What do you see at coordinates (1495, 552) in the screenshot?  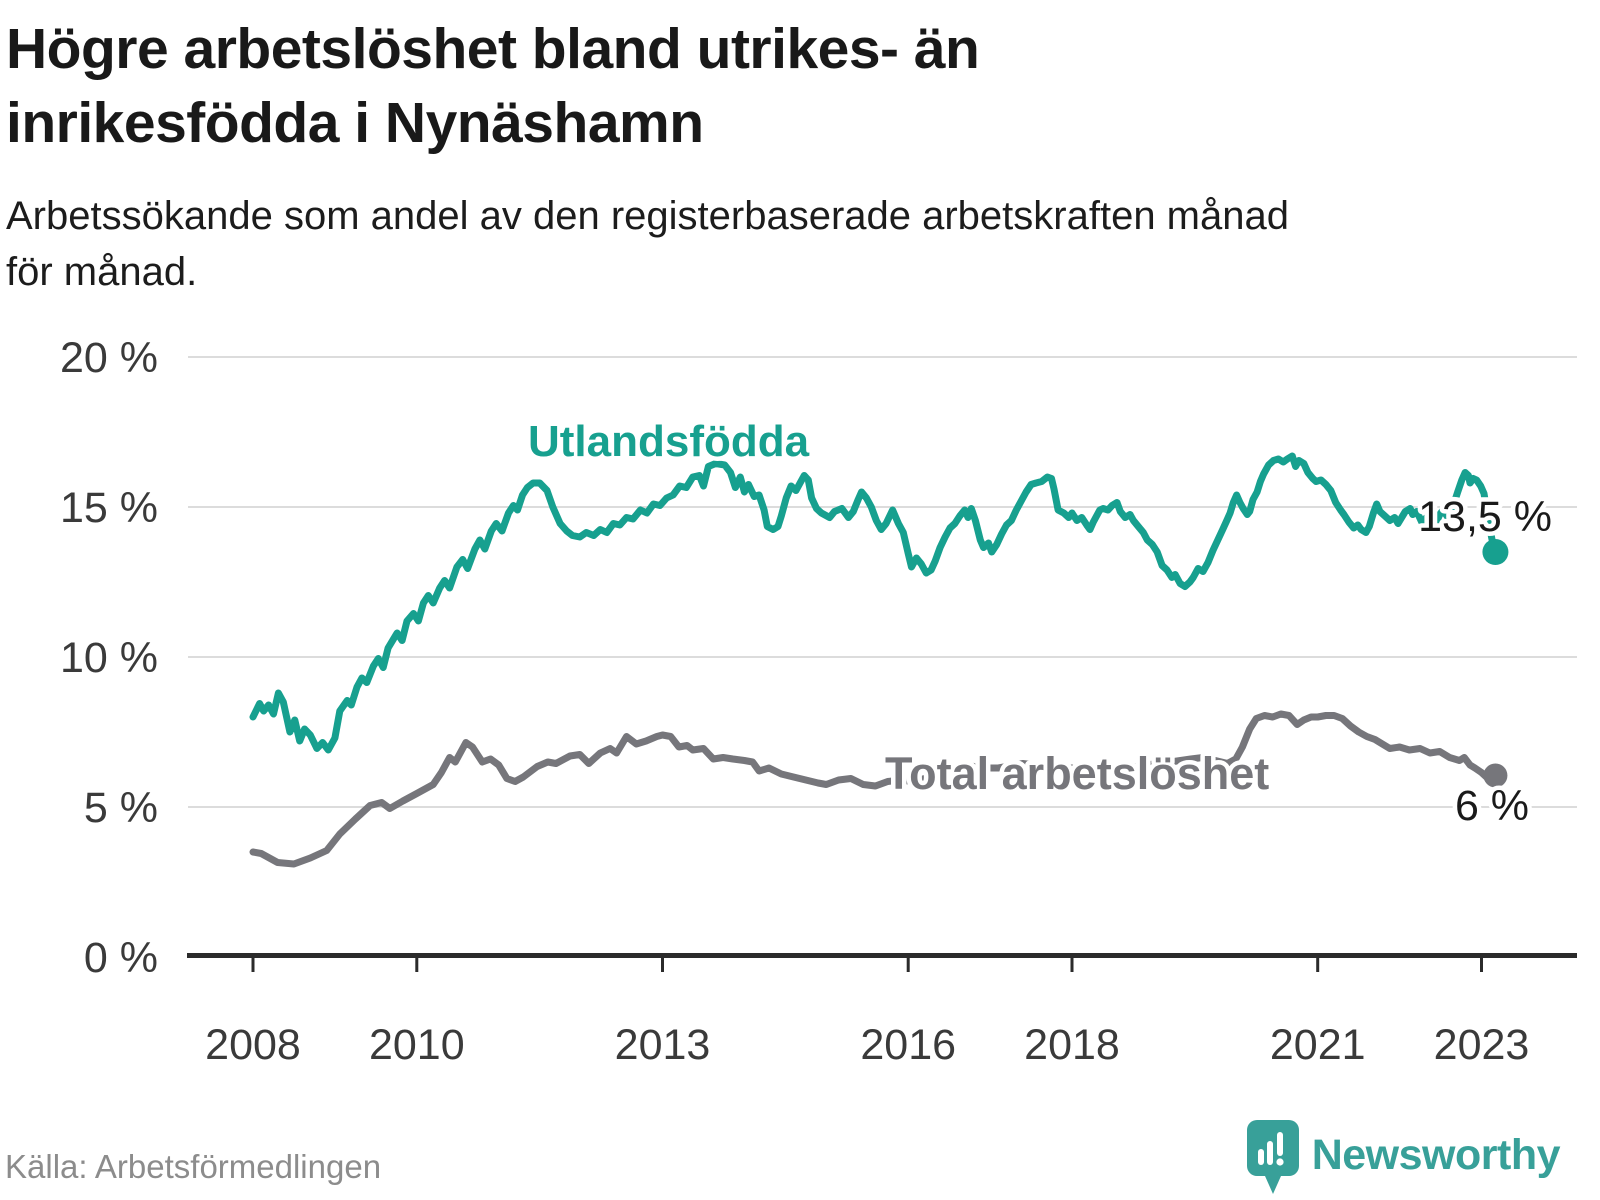 I see `series-end-dot-utlandsfodda` at bounding box center [1495, 552].